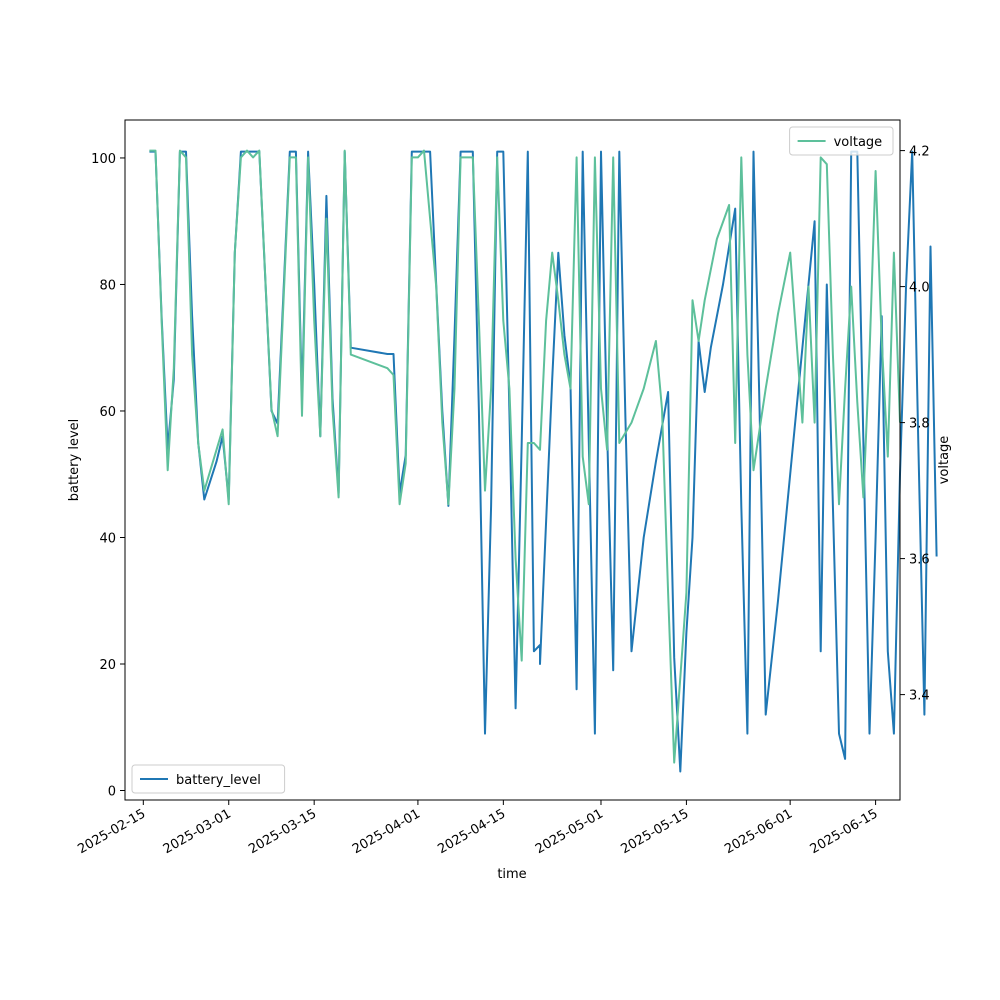  I want to click on y2-axis-title: voltage, so click(944, 460).